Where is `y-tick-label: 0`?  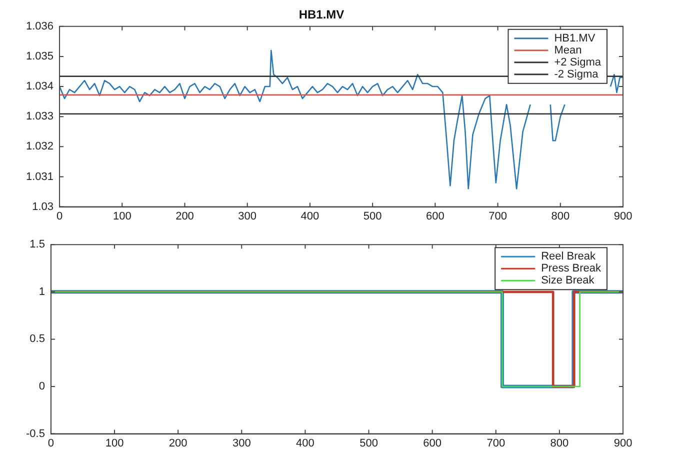
y-tick-label: 0 is located at coordinates (41, 386).